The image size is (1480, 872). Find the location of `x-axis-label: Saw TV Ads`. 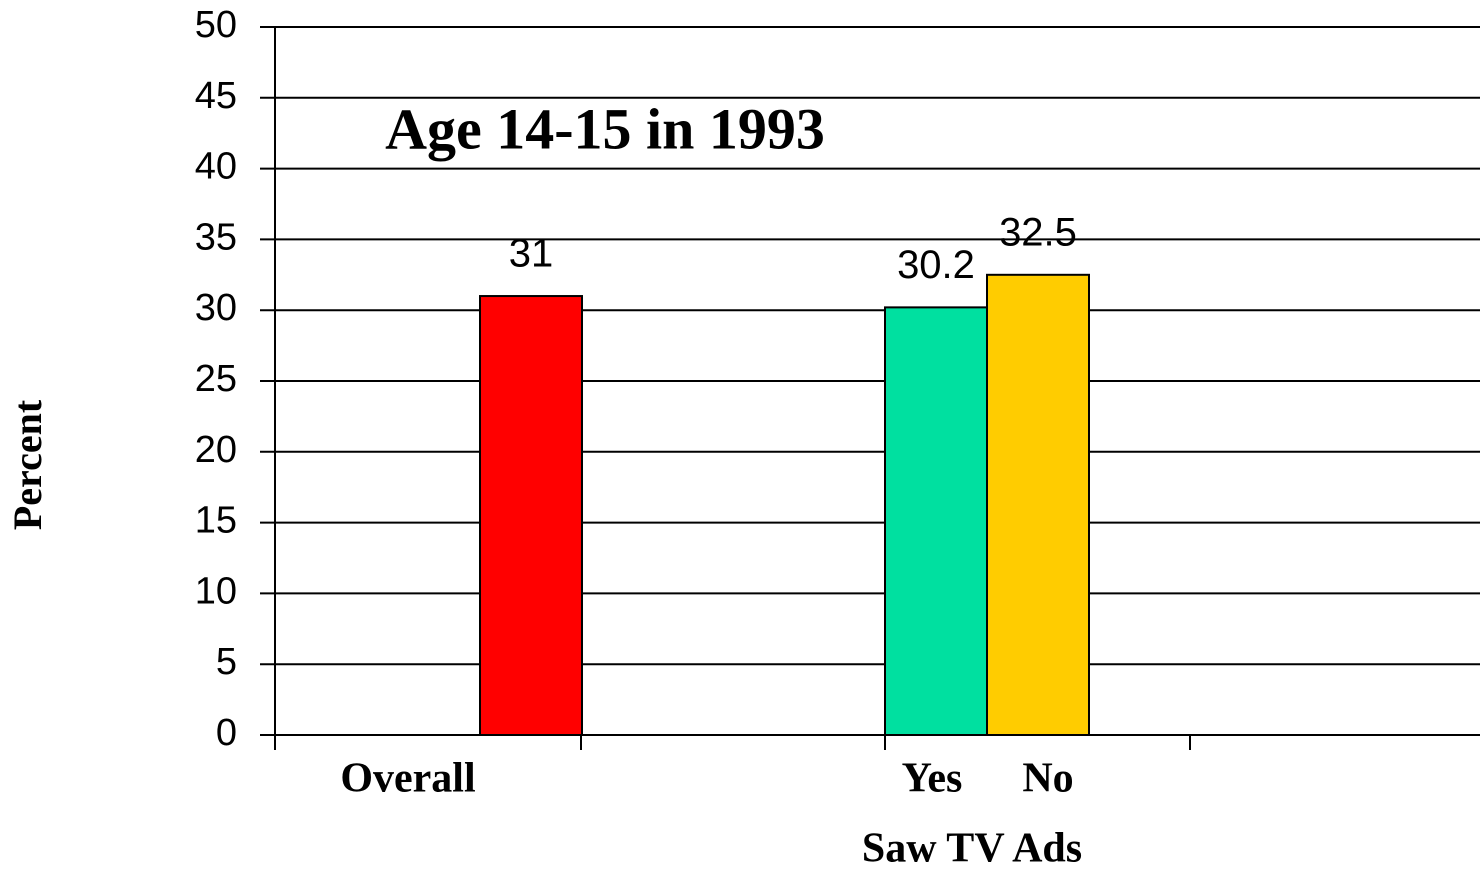

x-axis-label: Saw TV Ads is located at coordinates (972, 849).